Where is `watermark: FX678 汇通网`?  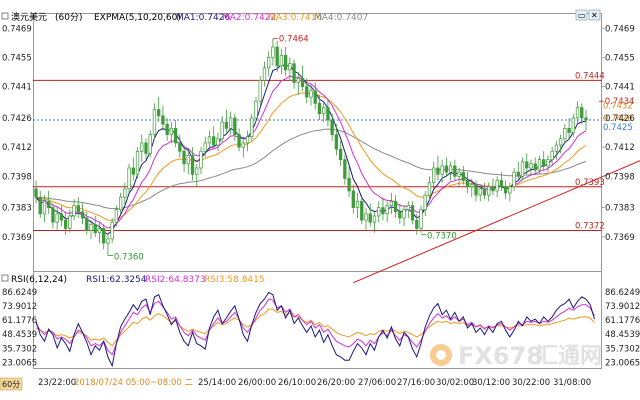 watermark: FX678 汇通网 is located at coordinates (516, 356).